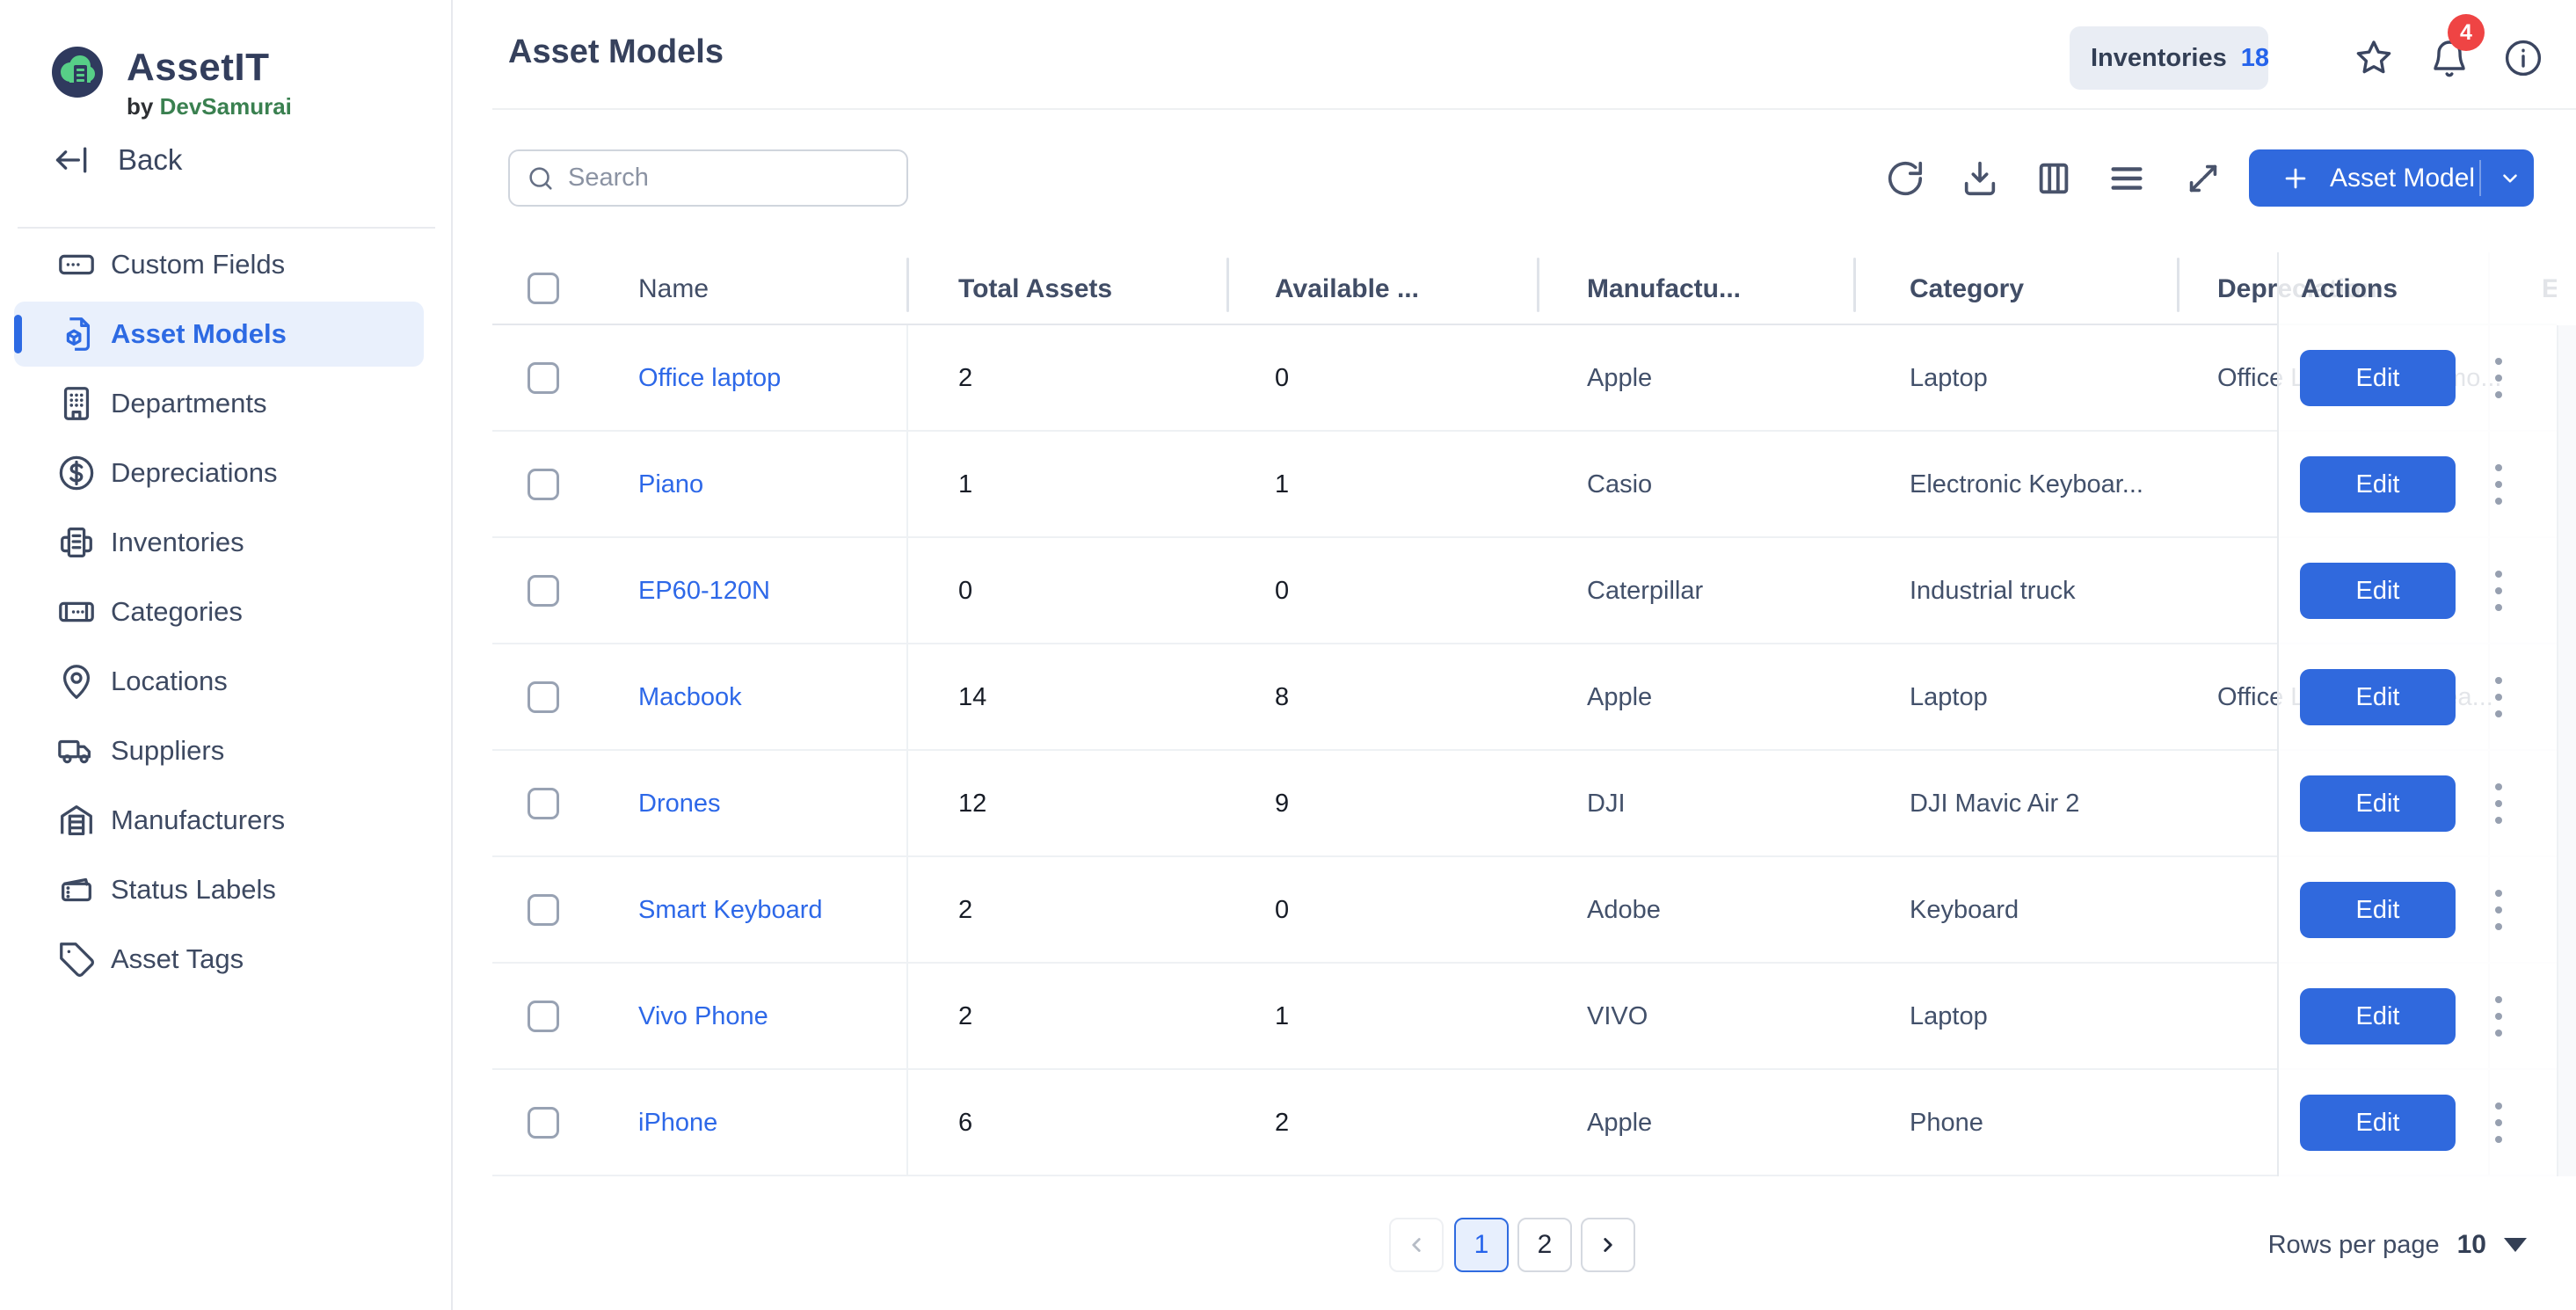 This screenshot has height=1310, width=2576. What do you see at coordinates (2510, 178) in the screenshot?
I see `chevron-down-icon` at bounding box center [2510, 178].